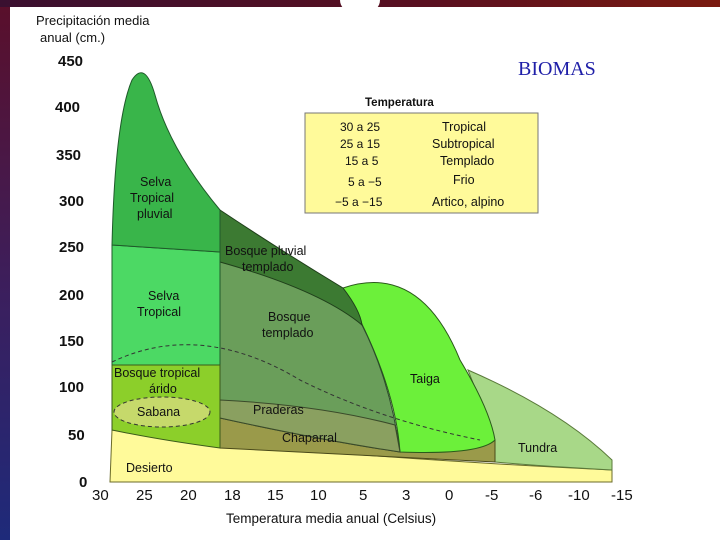  I want to click on region-praderas, so click(310, 426).